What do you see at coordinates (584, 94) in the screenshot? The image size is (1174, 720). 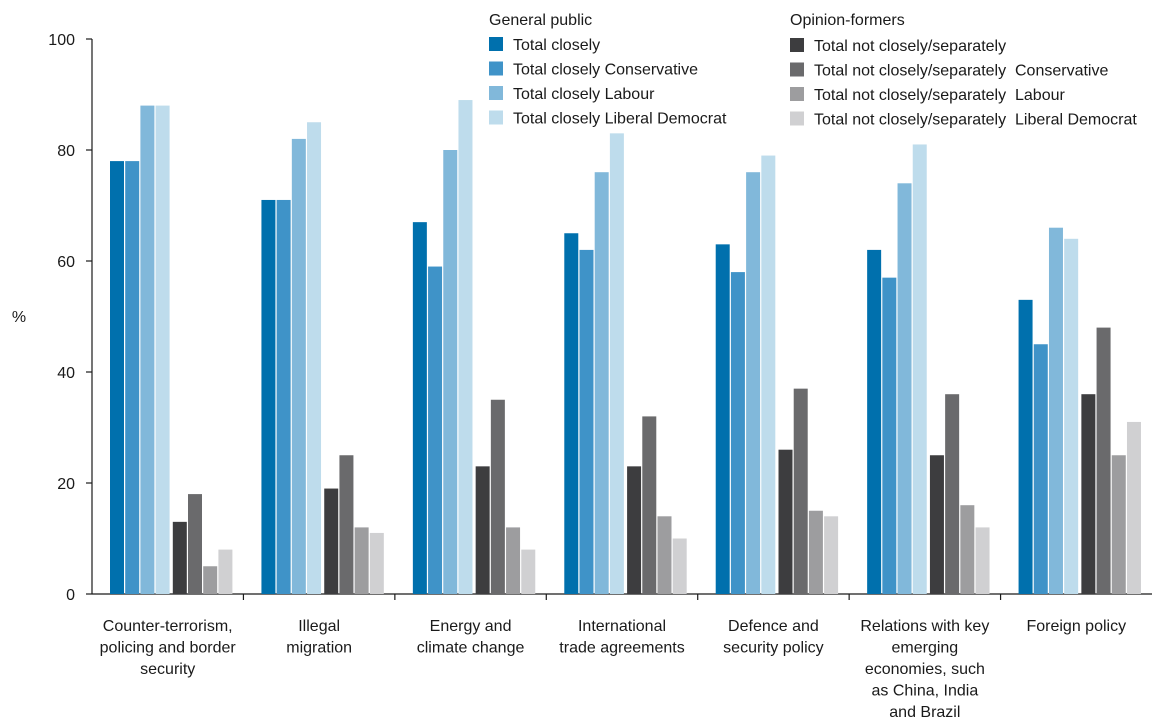 I see `legend-label: Total closely Labour` at bounding box center [584, 94].